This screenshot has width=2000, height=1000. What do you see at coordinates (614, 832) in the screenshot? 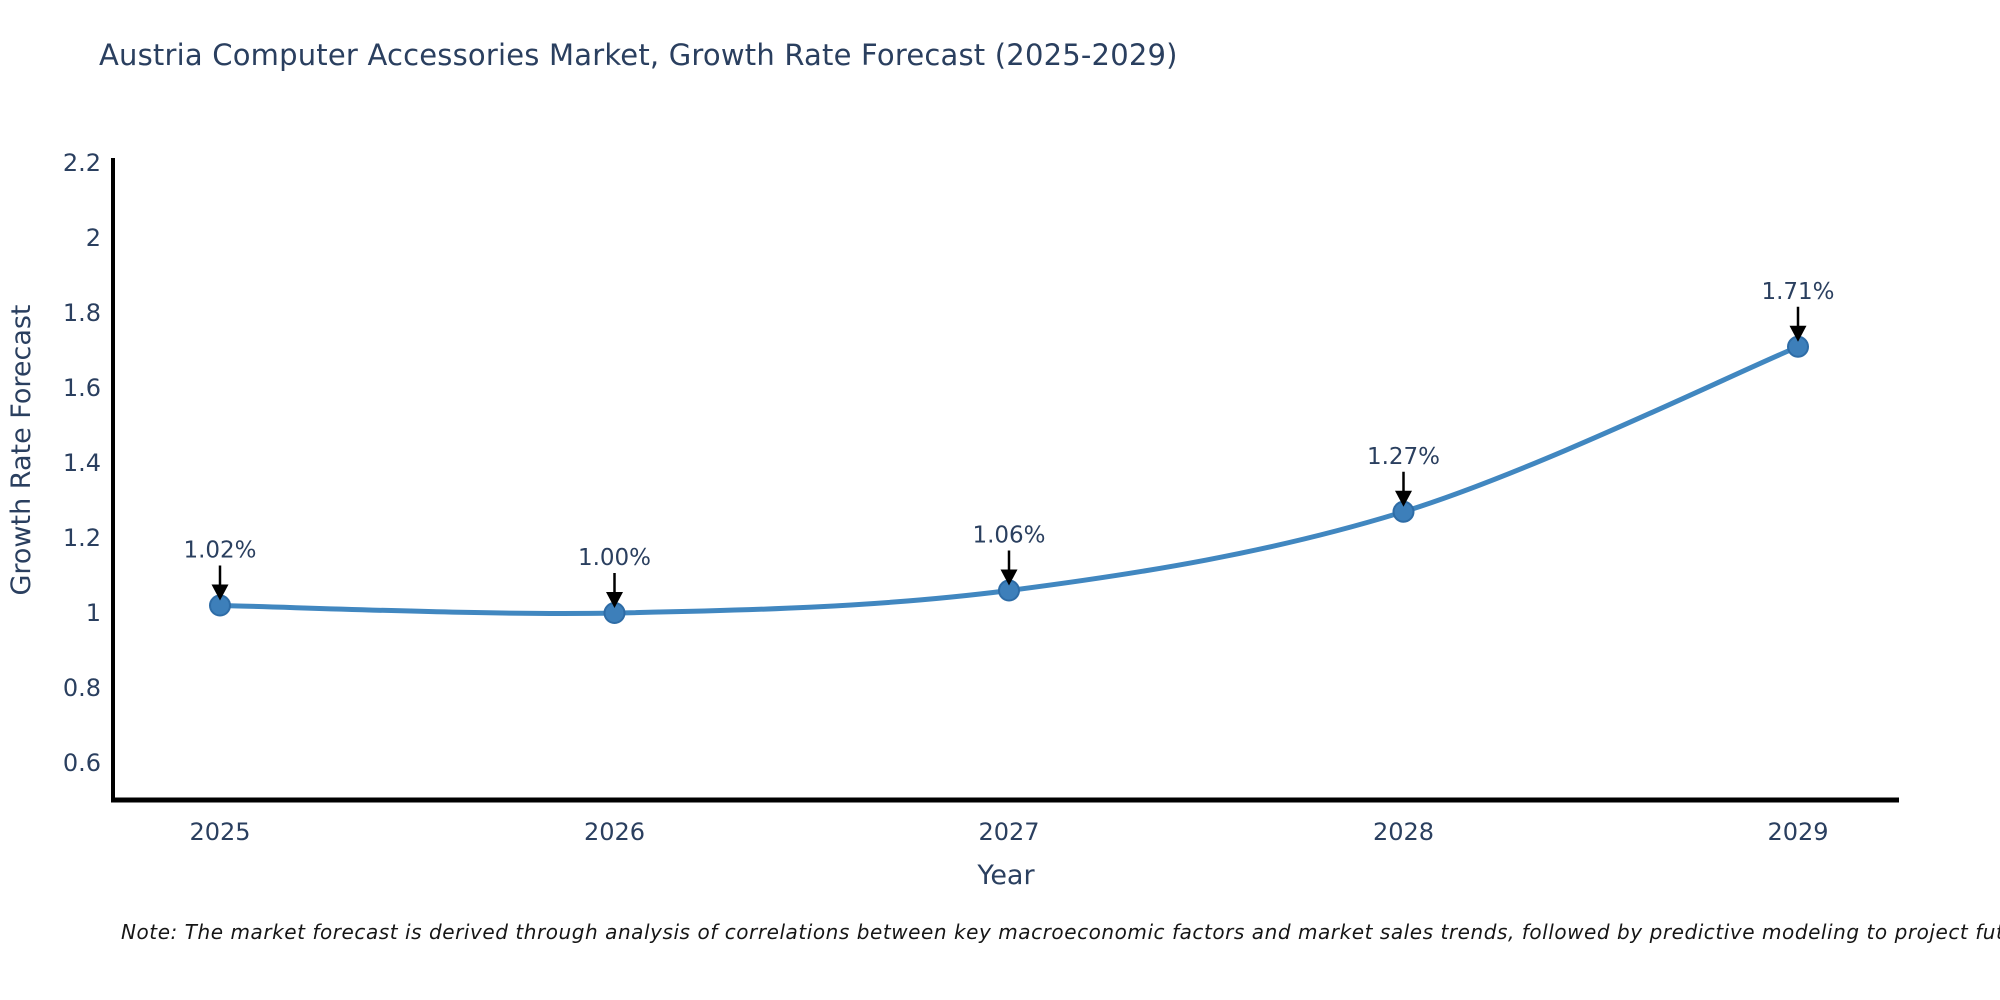
I see `x-tick-label: 2026` at bounding box center [614, 832].